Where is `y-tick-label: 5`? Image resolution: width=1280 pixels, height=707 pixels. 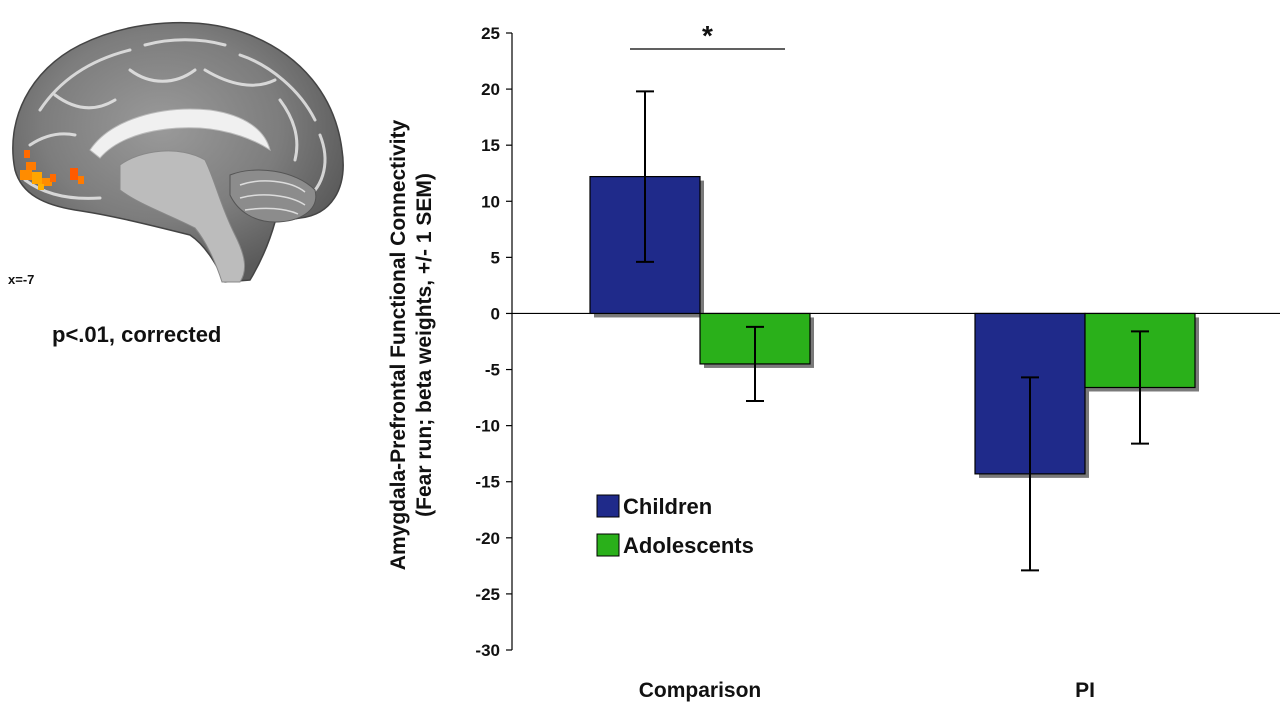
y-tick-label: 5 is located at coordinates (495, 257).